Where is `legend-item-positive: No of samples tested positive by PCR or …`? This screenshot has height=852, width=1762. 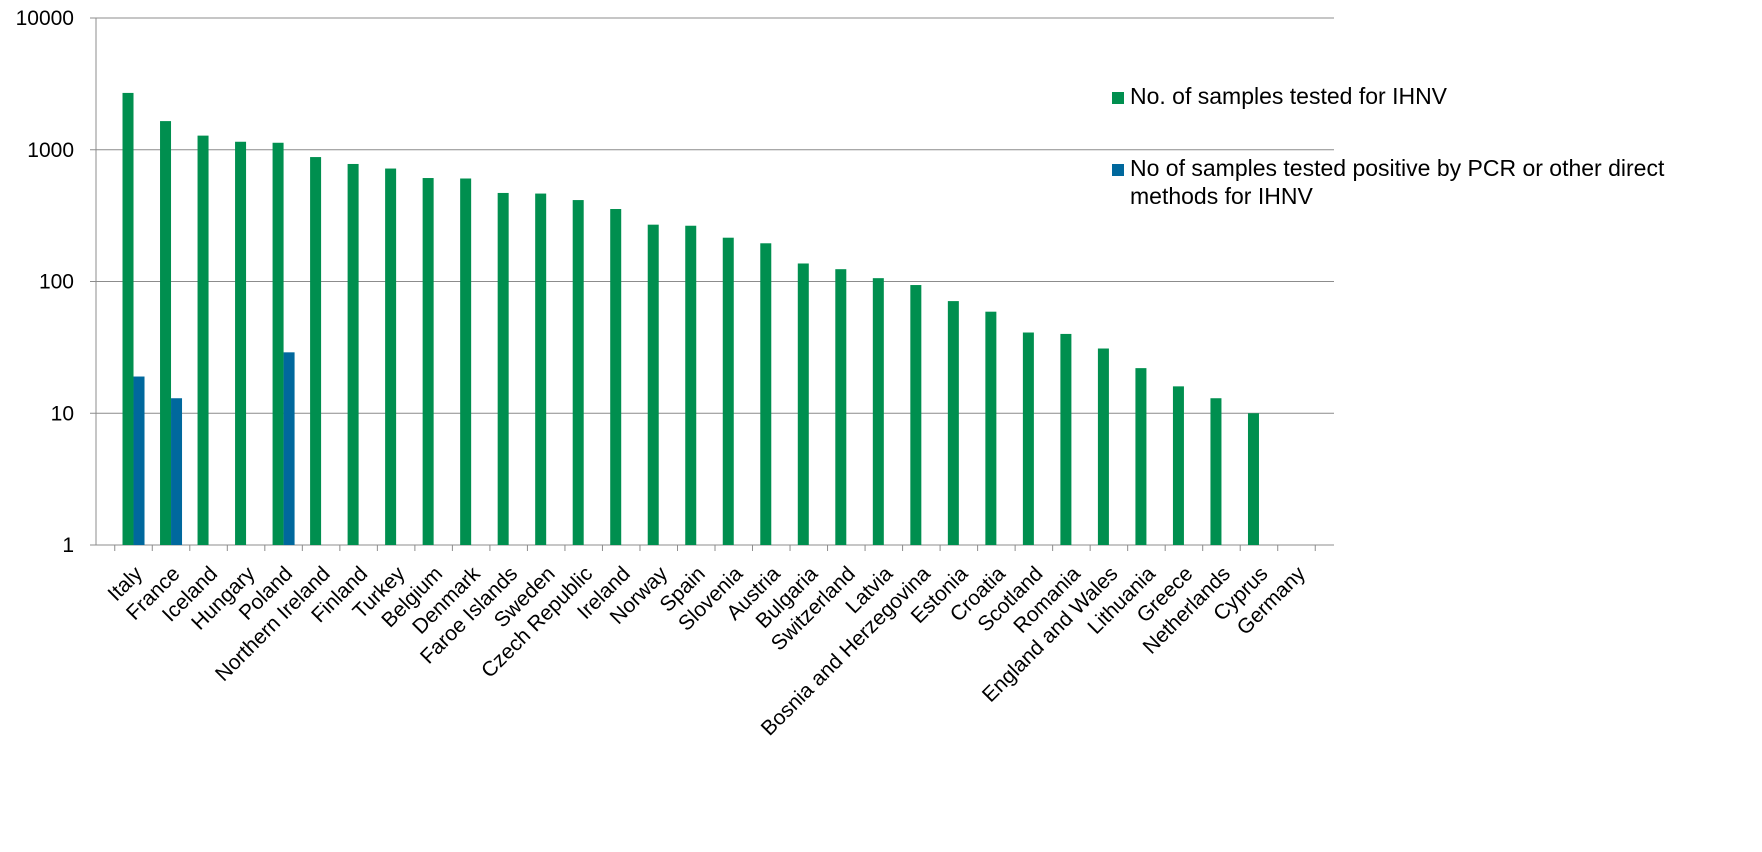 legend-item-positive: No of samples tested positive by PCR or … is located at coordinates (1432, 182).